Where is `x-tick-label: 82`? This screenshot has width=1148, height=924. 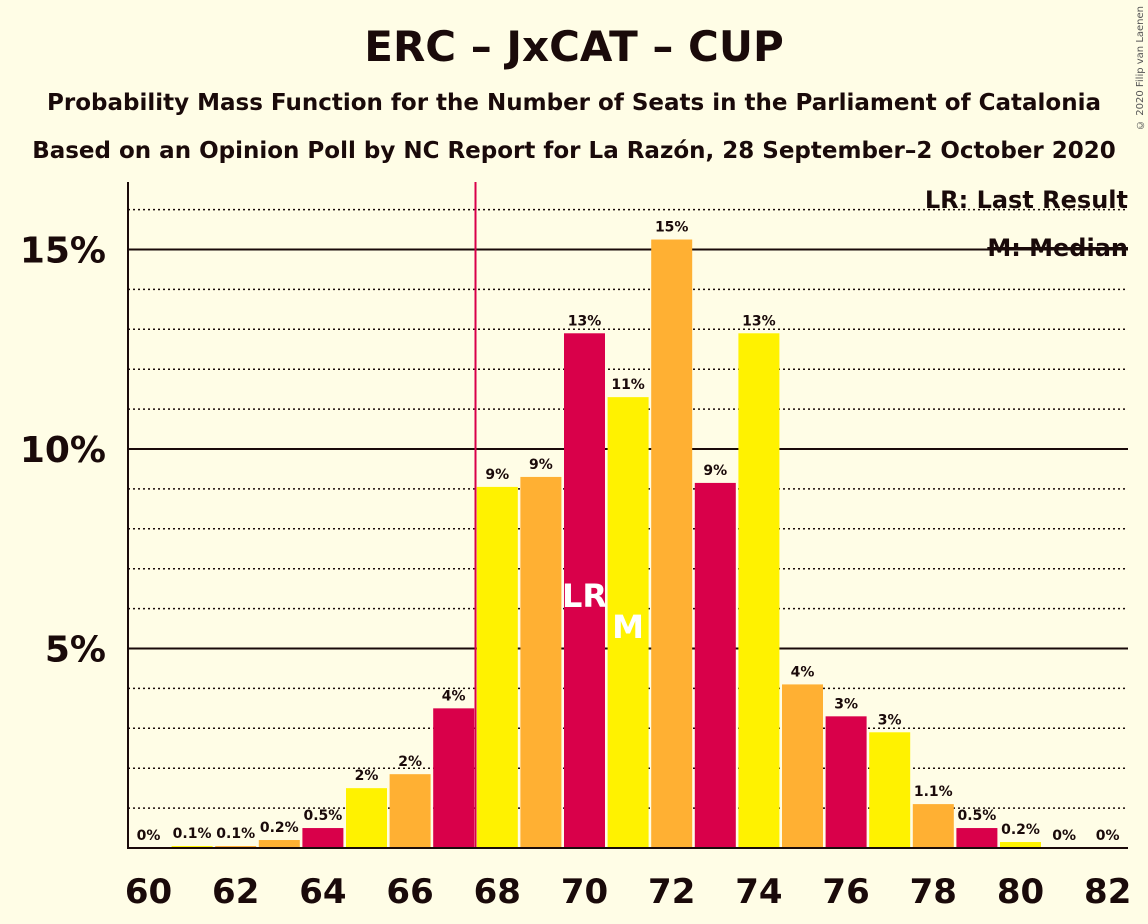 x-tick-label: 82 is located at coordinates (1107, 892).